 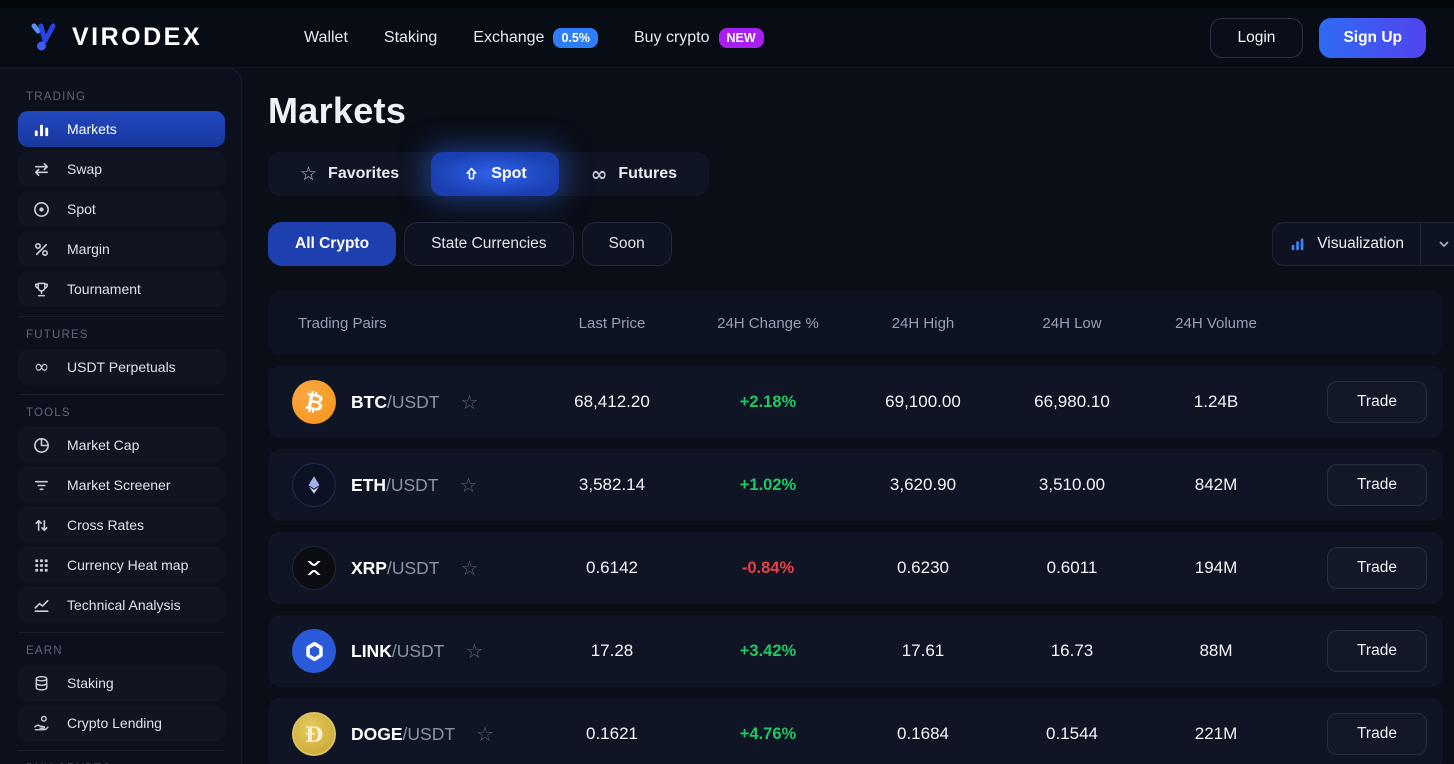 What do you see at coordinates (923, 323) in the screenshot?
I see `col-24h-high: 24H High` at bounding box center [923, 323].